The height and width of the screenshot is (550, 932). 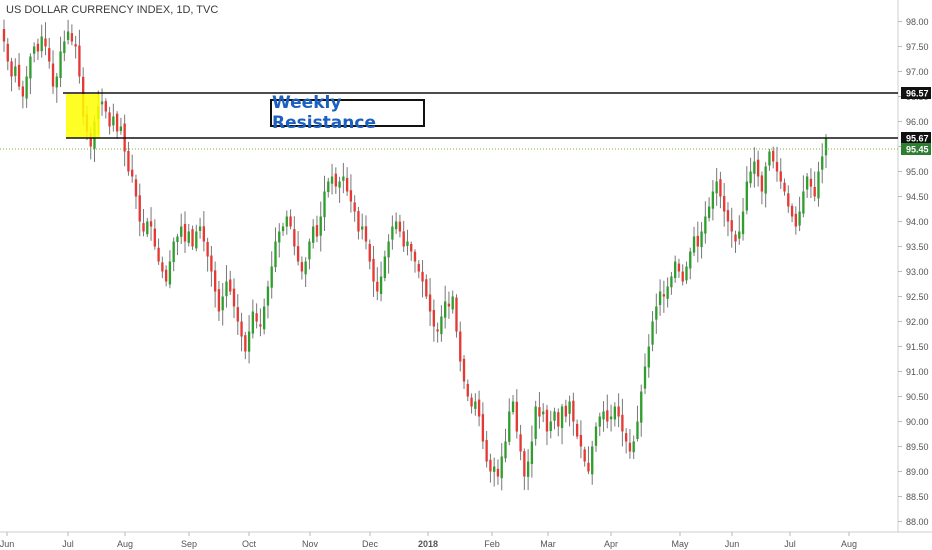 What do you see at coordinates (917, 347) in the screenshot?
I see `y-tick-label: 91.50` at bounding box center [917, 347].